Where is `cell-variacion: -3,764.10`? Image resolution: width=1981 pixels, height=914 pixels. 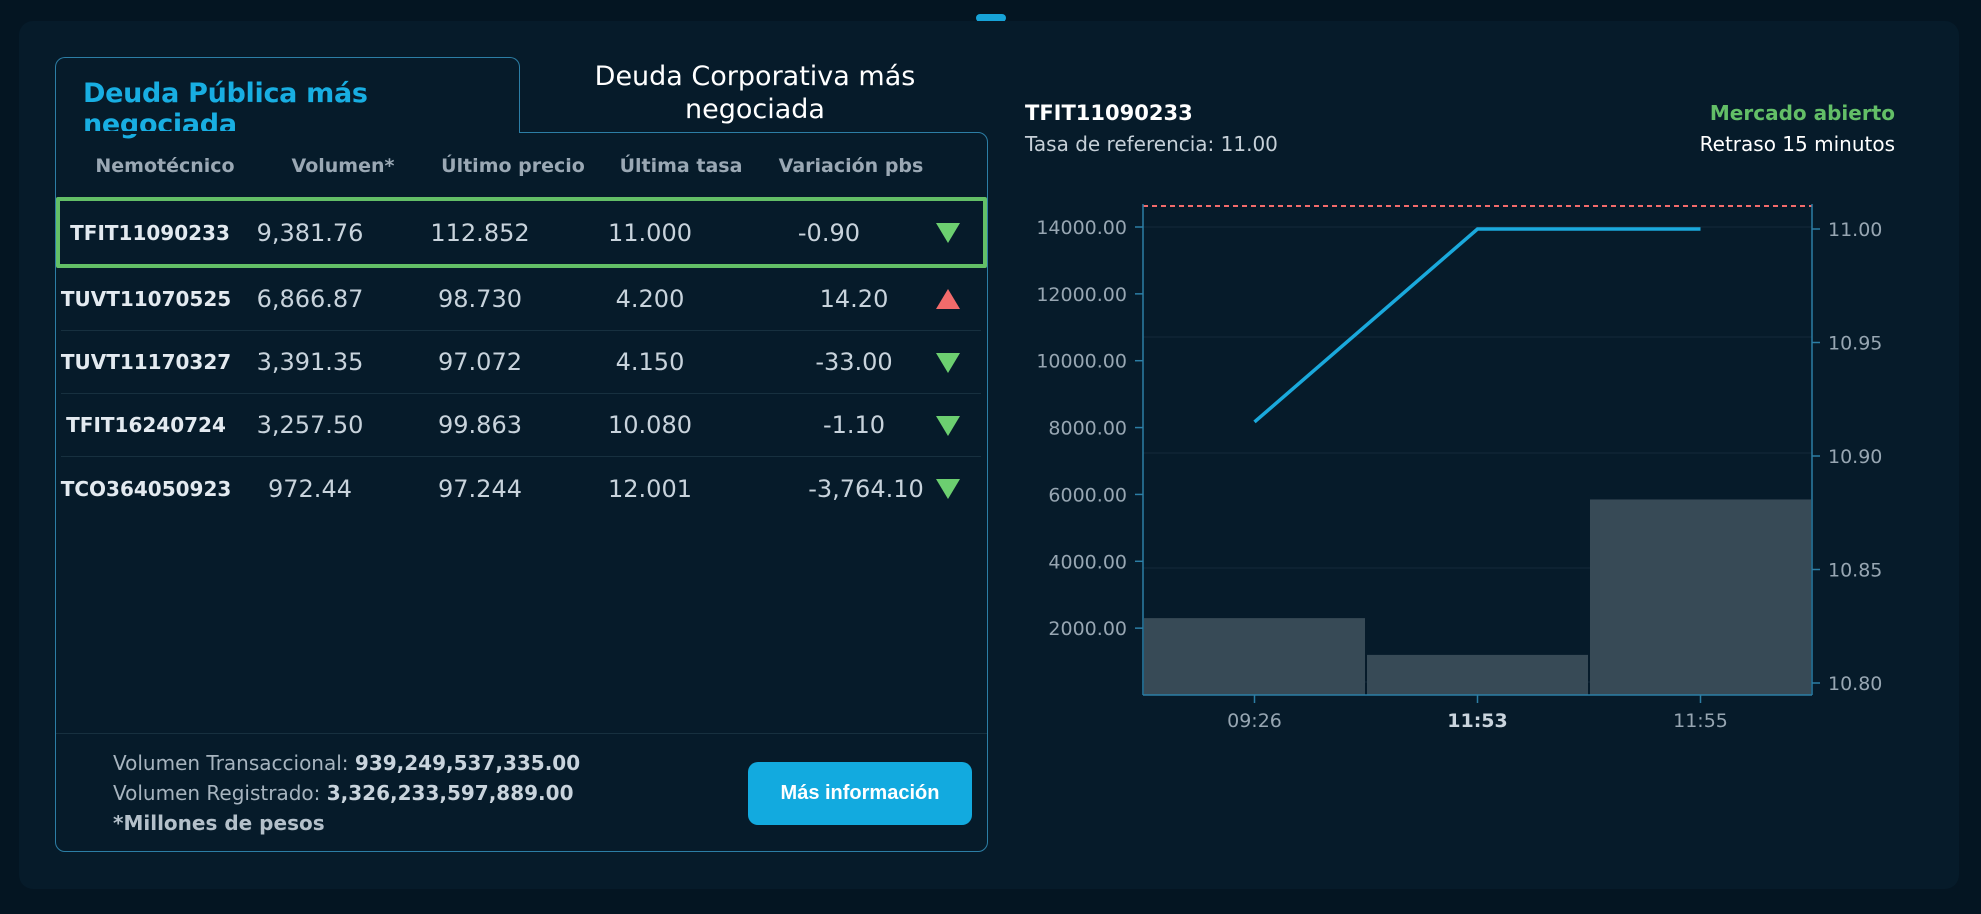
cell-variacion: -3,764.10 is located at coordinates (860, 488).